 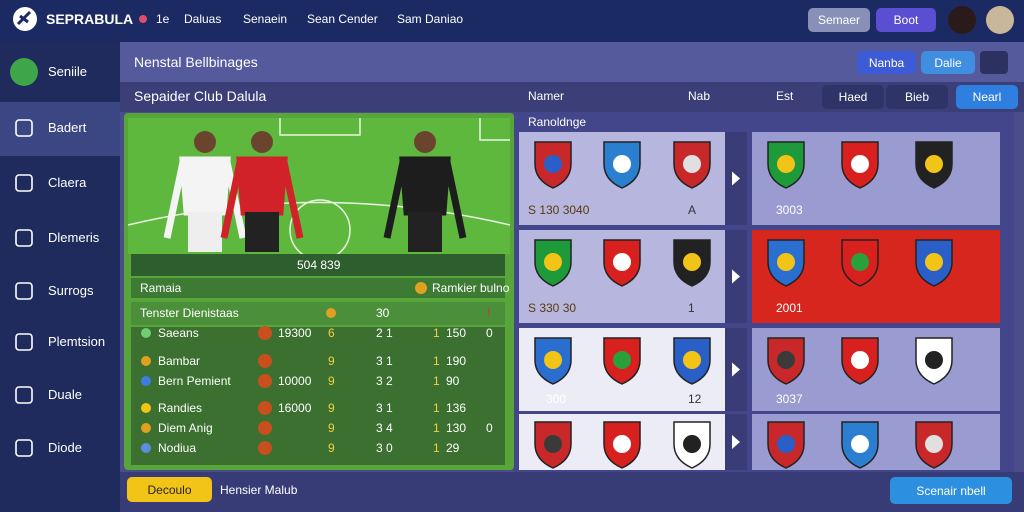 What do you see at coordinates (456, 333) in the screenshot?
I see `table-cell: 150` at bounding box center [456, 333].